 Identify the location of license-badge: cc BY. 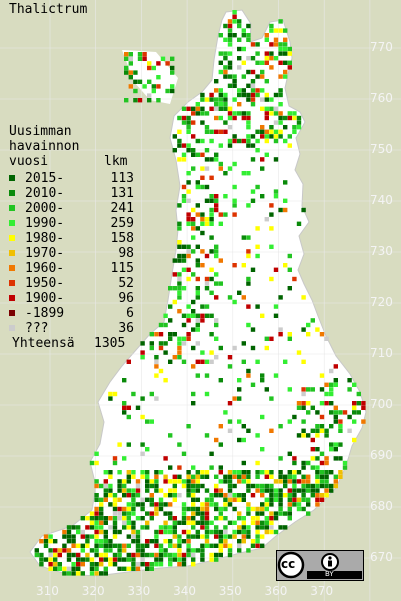
(320, 565).